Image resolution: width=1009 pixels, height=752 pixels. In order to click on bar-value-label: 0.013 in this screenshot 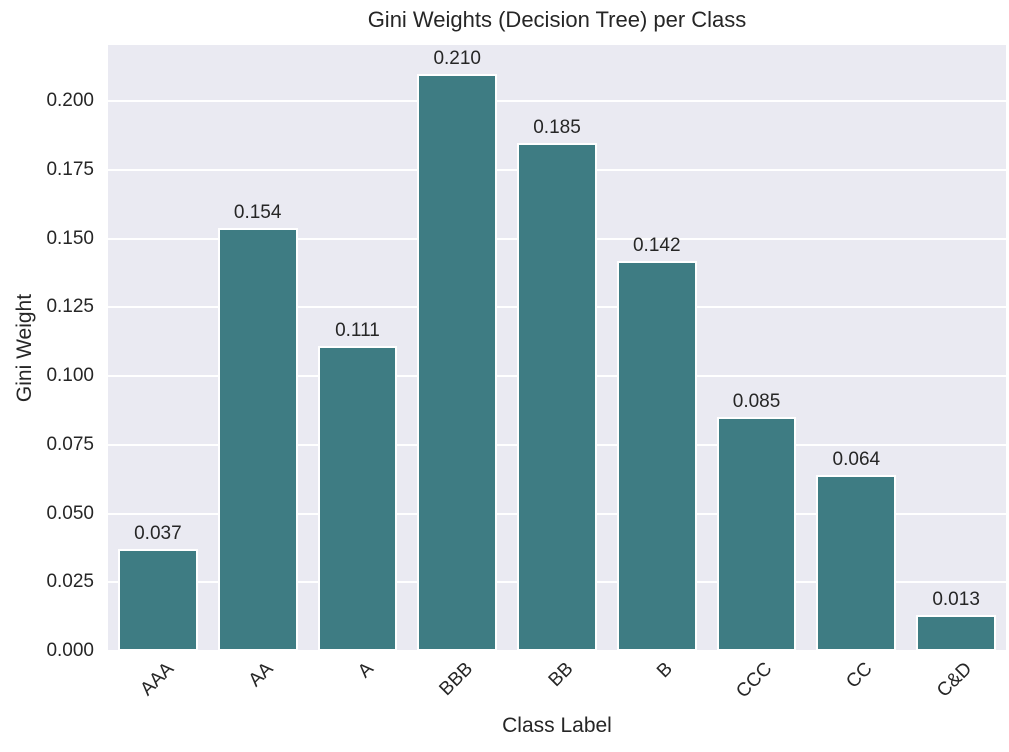, I will do `click(956, 600)`.